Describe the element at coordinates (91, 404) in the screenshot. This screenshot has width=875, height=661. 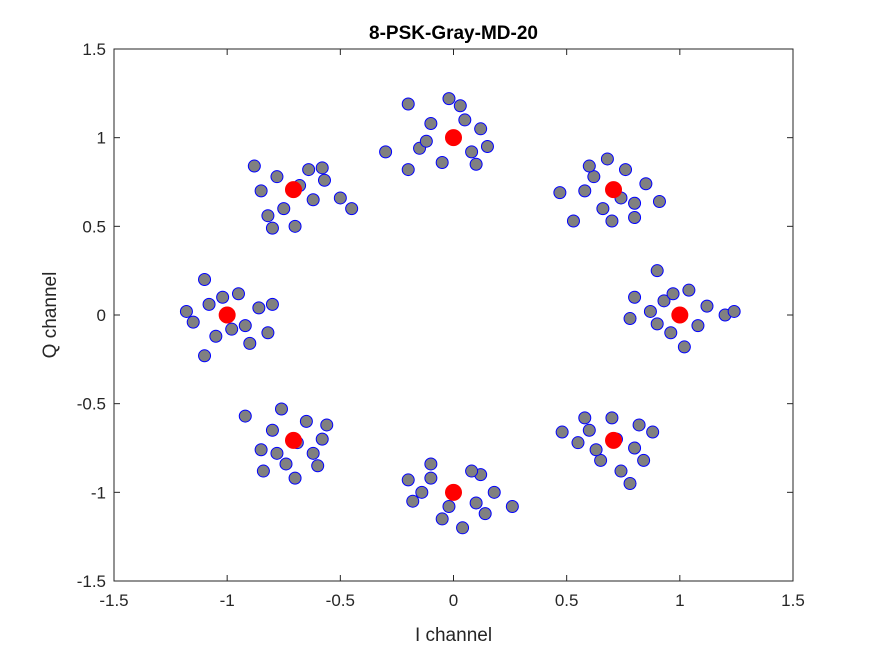
I see `y-tick-label: -0.5` at that location.